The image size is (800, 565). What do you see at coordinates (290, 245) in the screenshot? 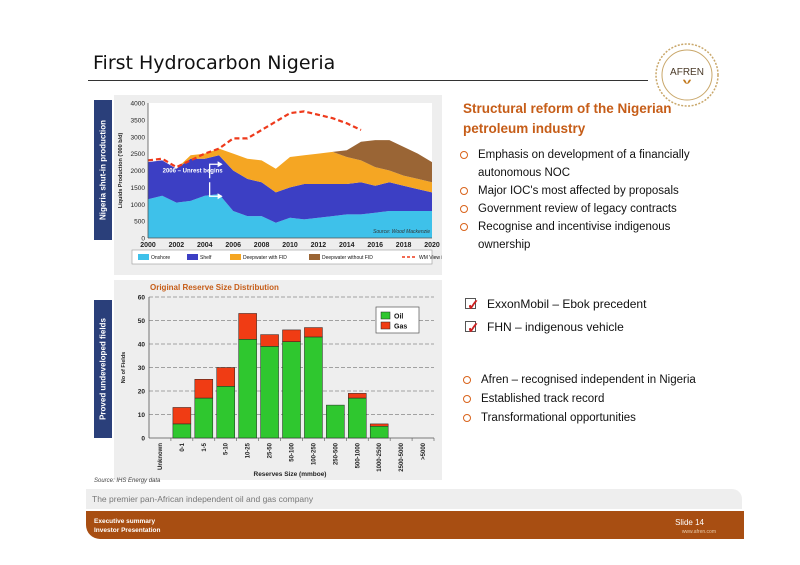
I see `x-tick-label: 2010` at bounding box center [290, 245].